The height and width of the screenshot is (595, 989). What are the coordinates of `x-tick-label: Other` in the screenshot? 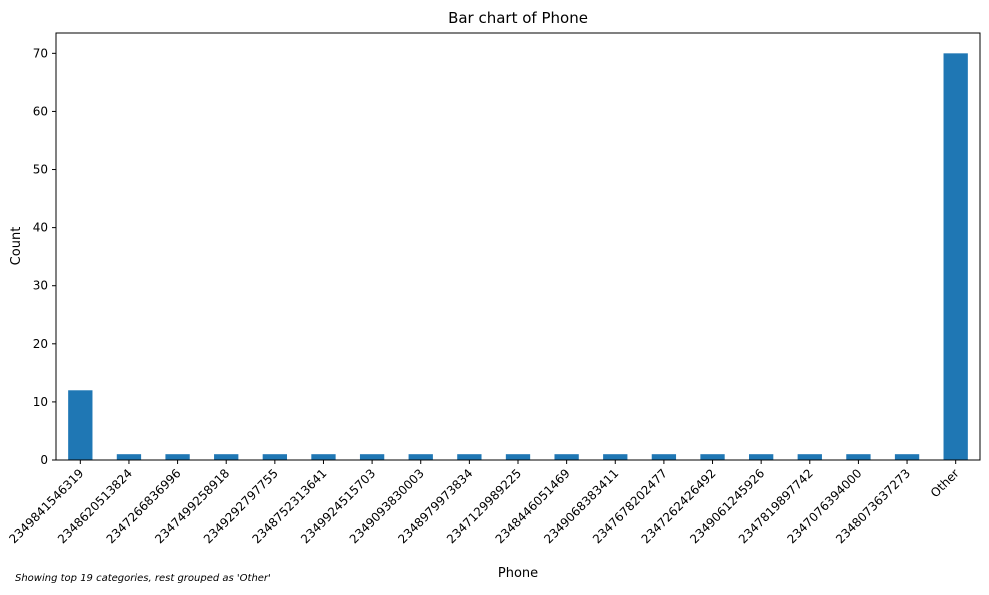 It's located at (945, 483).